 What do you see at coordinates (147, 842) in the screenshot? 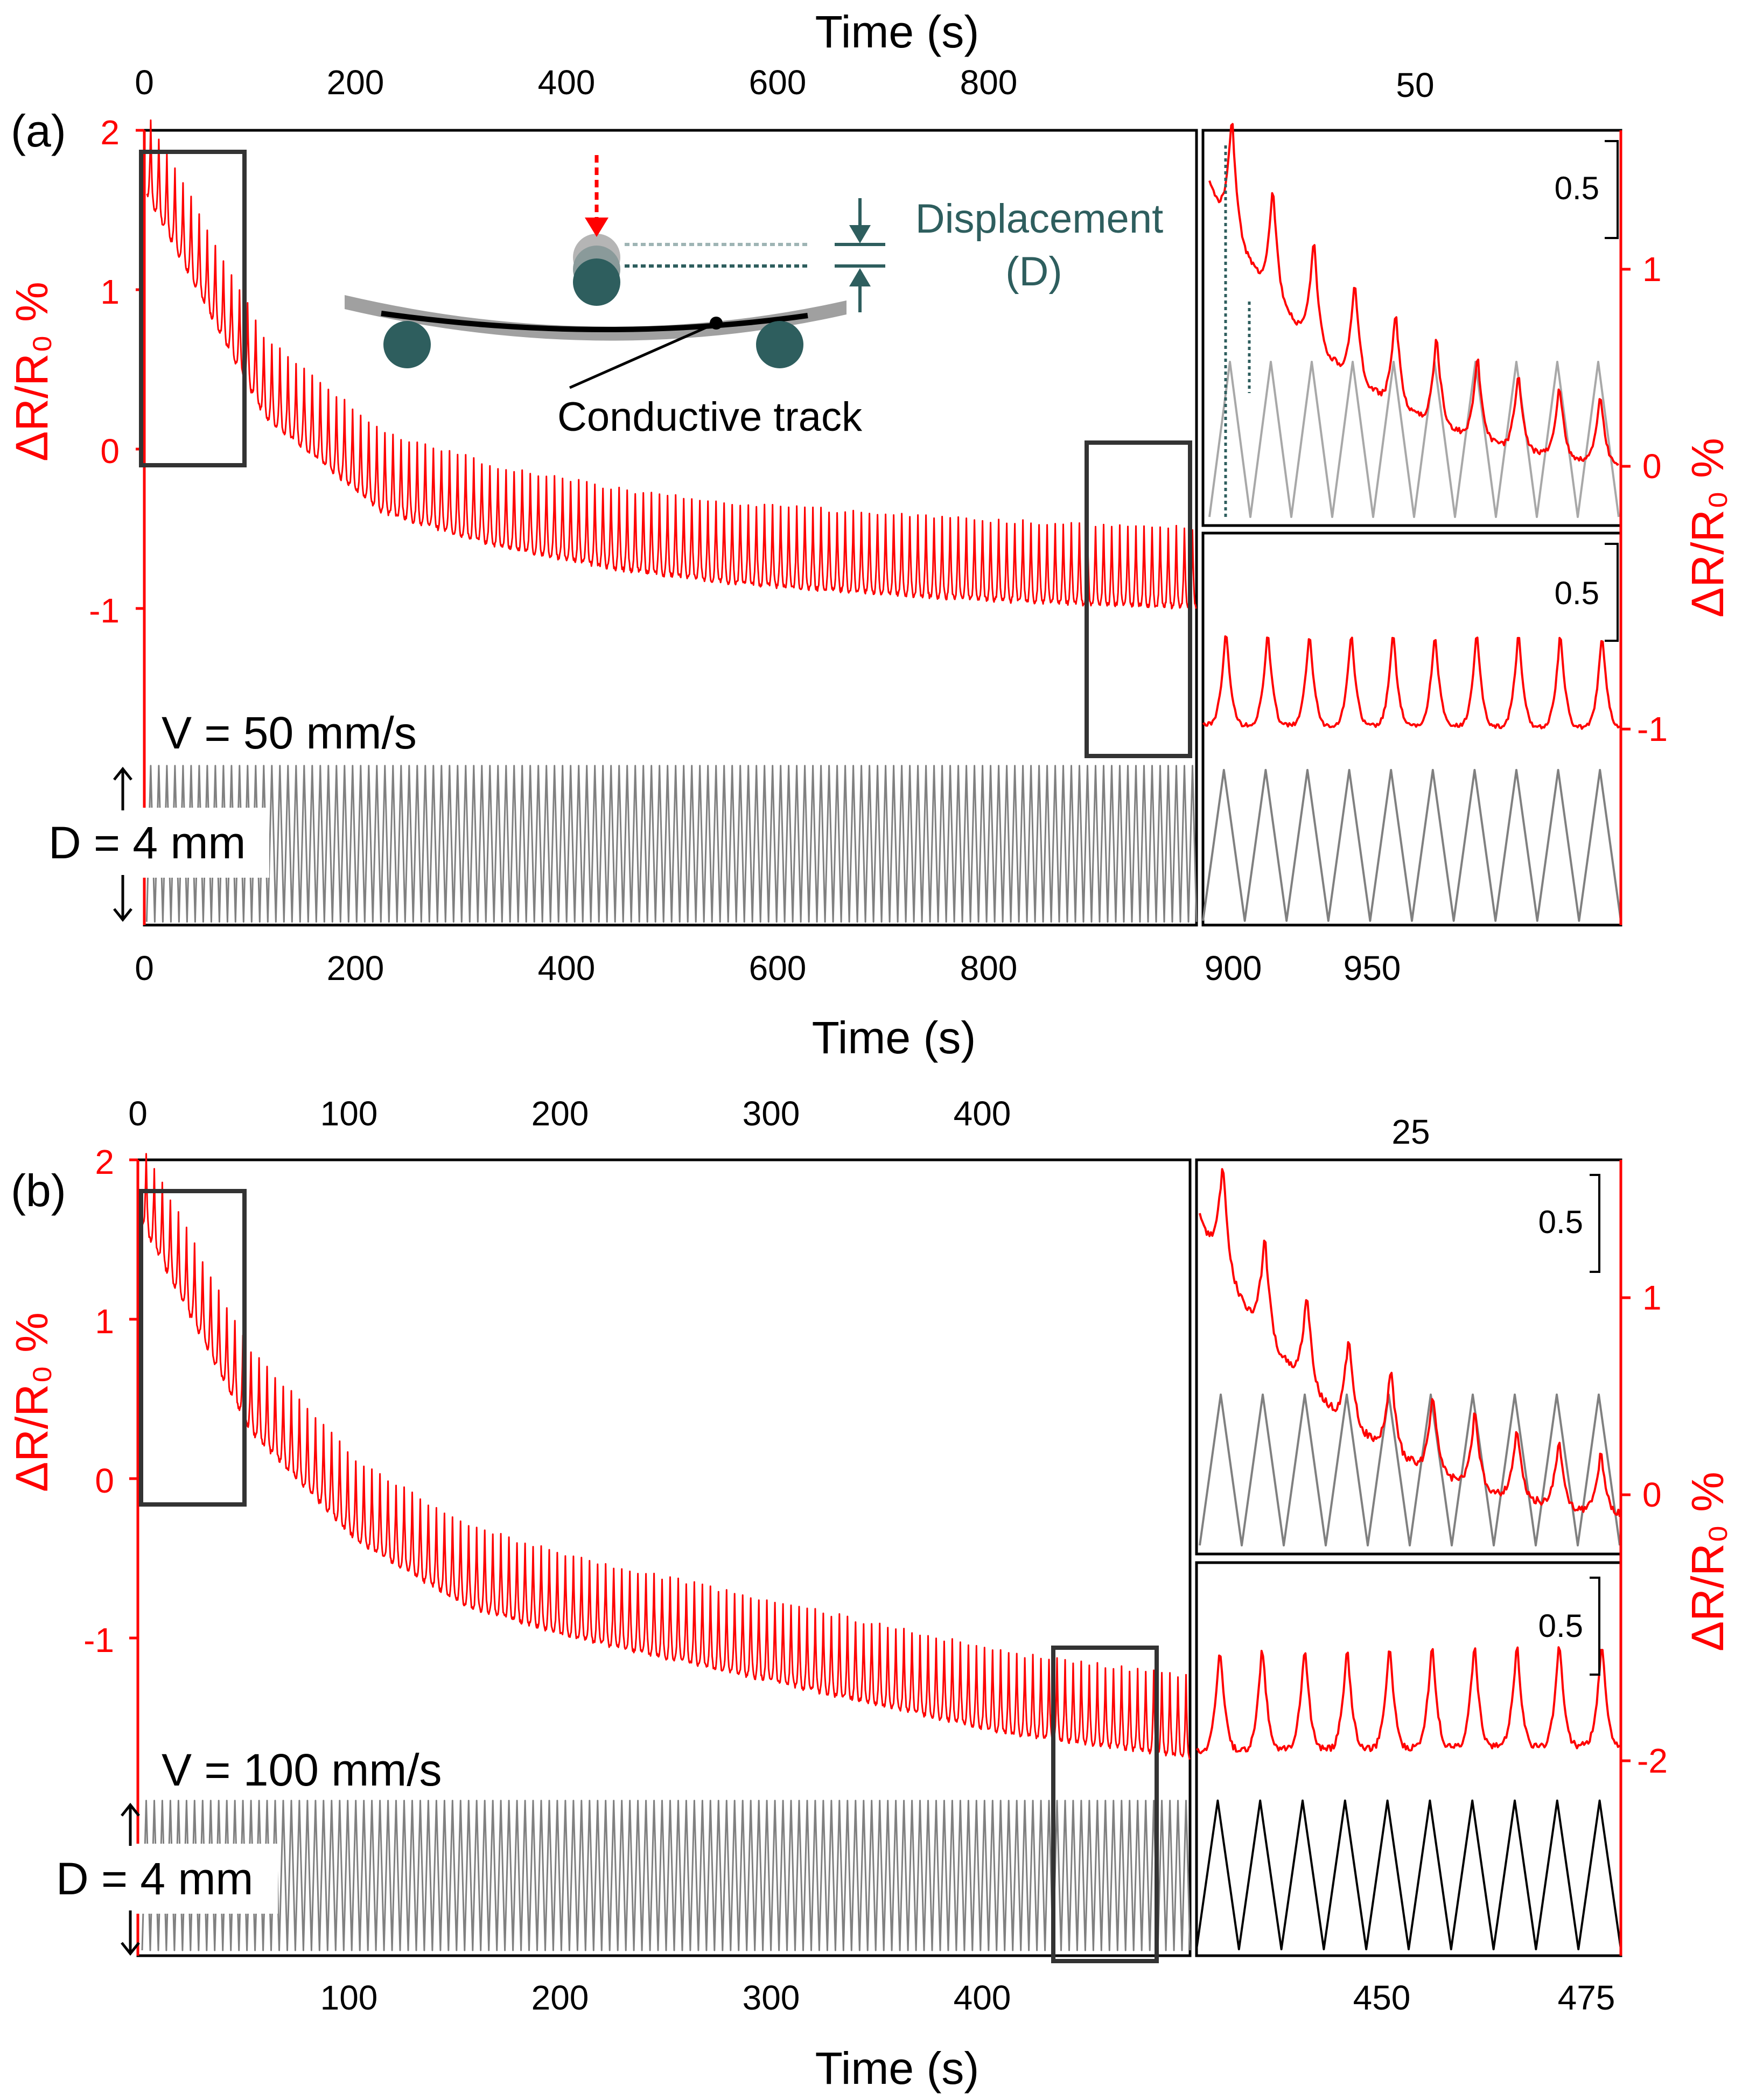
I see `panel-a-displacement-label: D = 4 mm` at bounding box center [147, 842].